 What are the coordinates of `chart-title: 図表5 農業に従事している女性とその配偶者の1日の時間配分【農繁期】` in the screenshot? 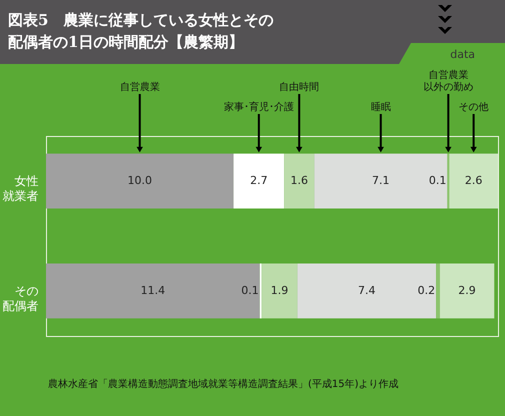 It's located at (141, 31).